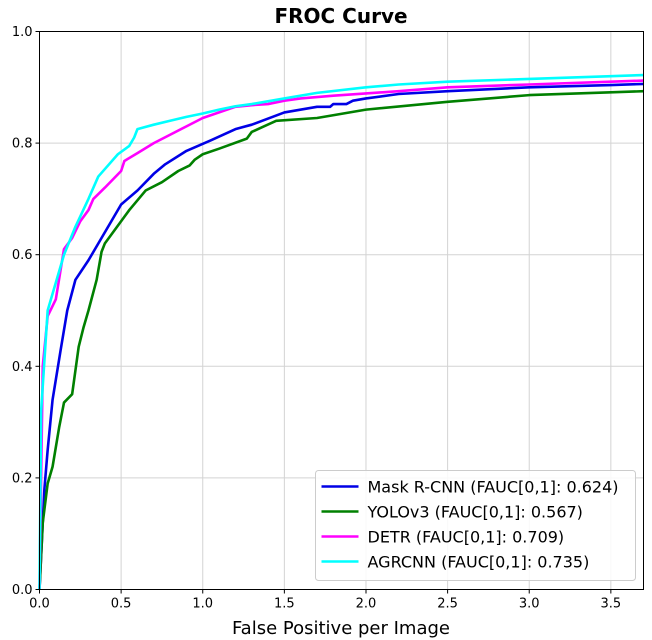  What do you see at coordinates (529, 604) in the screenshot?
I see `x-tick-label: 3.0` at bounding box center [529, 604].